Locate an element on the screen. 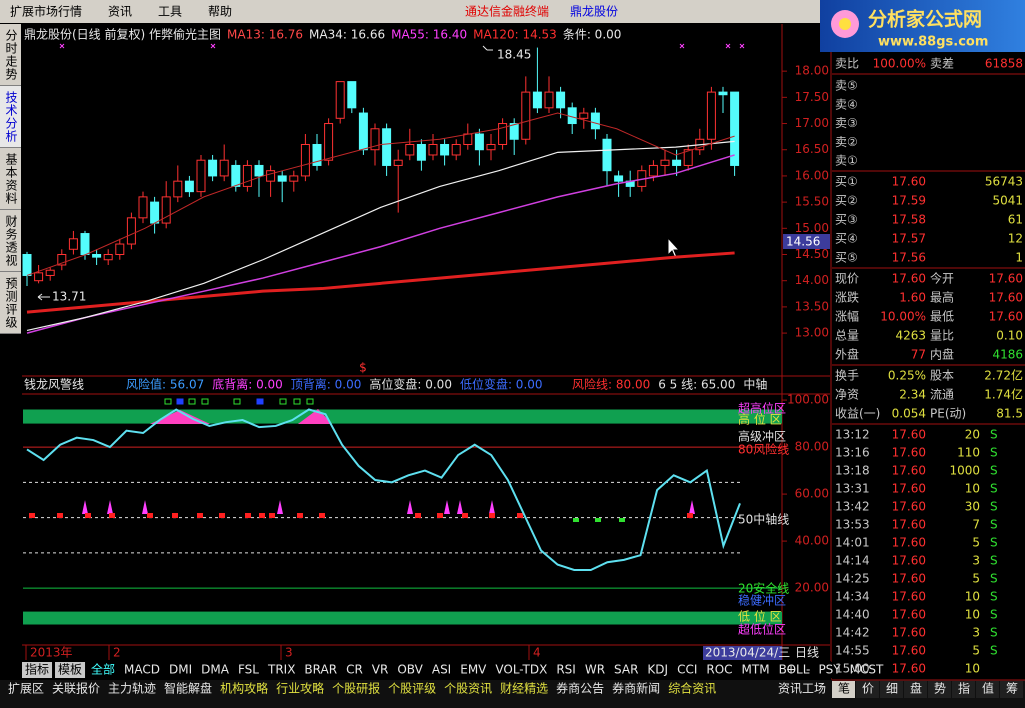  menu-item: 帮助 is located at coordinates (220, 12).